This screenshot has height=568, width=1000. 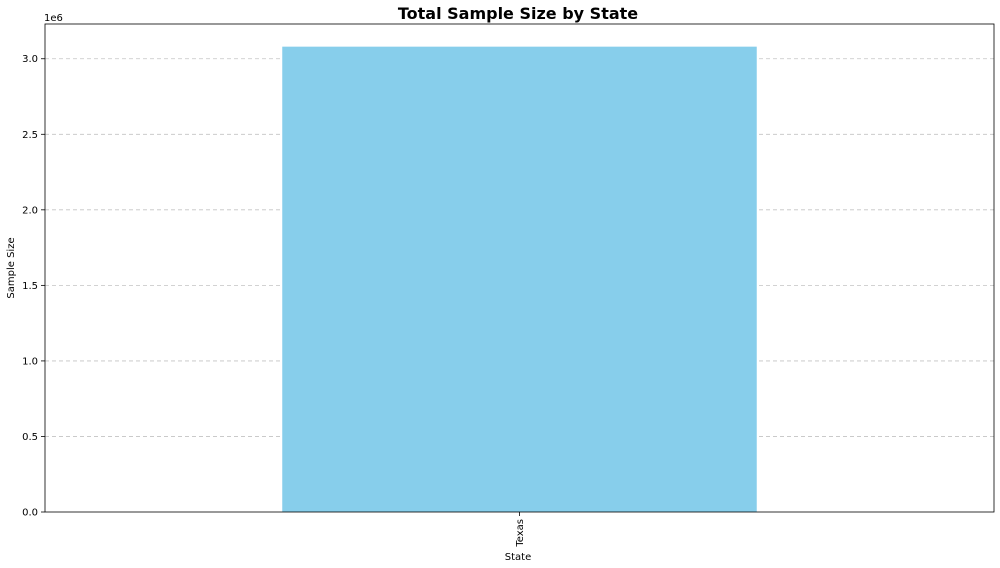 I want to click on x-tick-label: Texas, so click(x=520, y=533).